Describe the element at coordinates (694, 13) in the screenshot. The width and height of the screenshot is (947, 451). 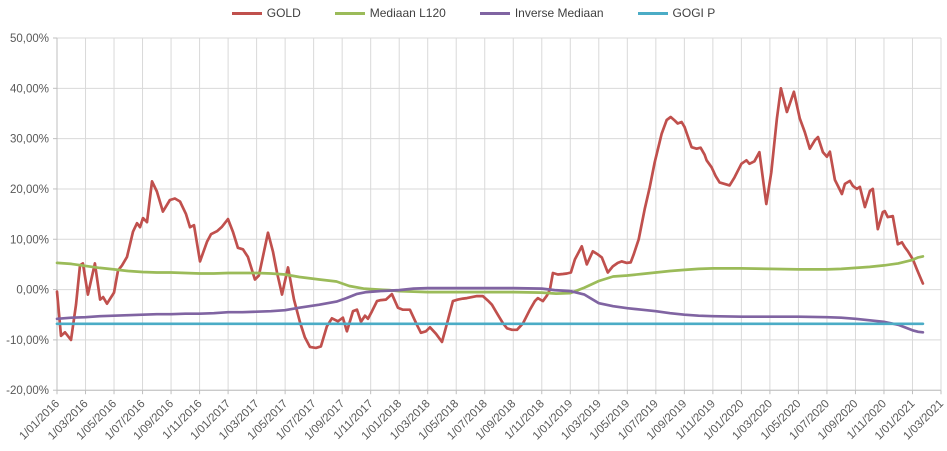
I see `legend-label: GOGI P` at that location.